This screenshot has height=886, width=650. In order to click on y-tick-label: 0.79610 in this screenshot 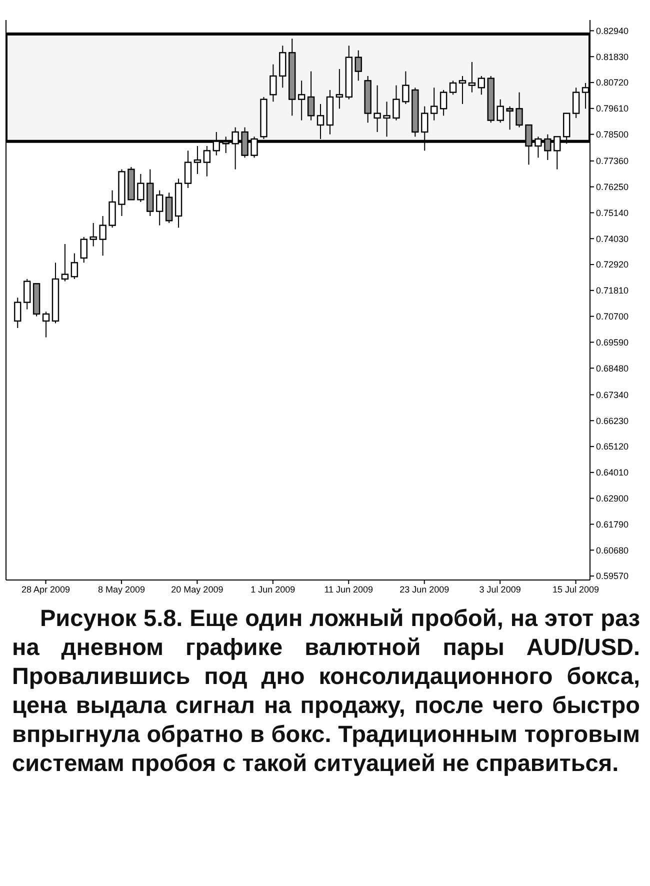, I will do `click(612, 109)`.